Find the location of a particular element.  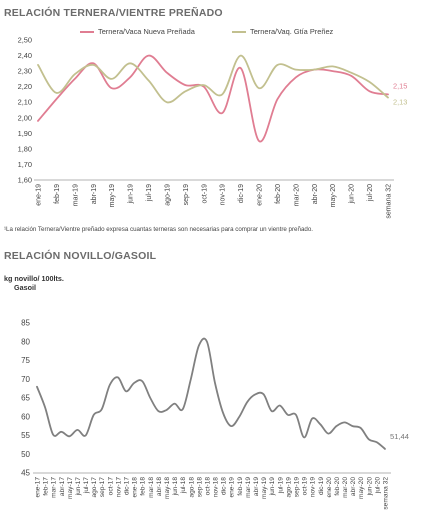

legend-swatch-pink is located at coordinates (87, 31).